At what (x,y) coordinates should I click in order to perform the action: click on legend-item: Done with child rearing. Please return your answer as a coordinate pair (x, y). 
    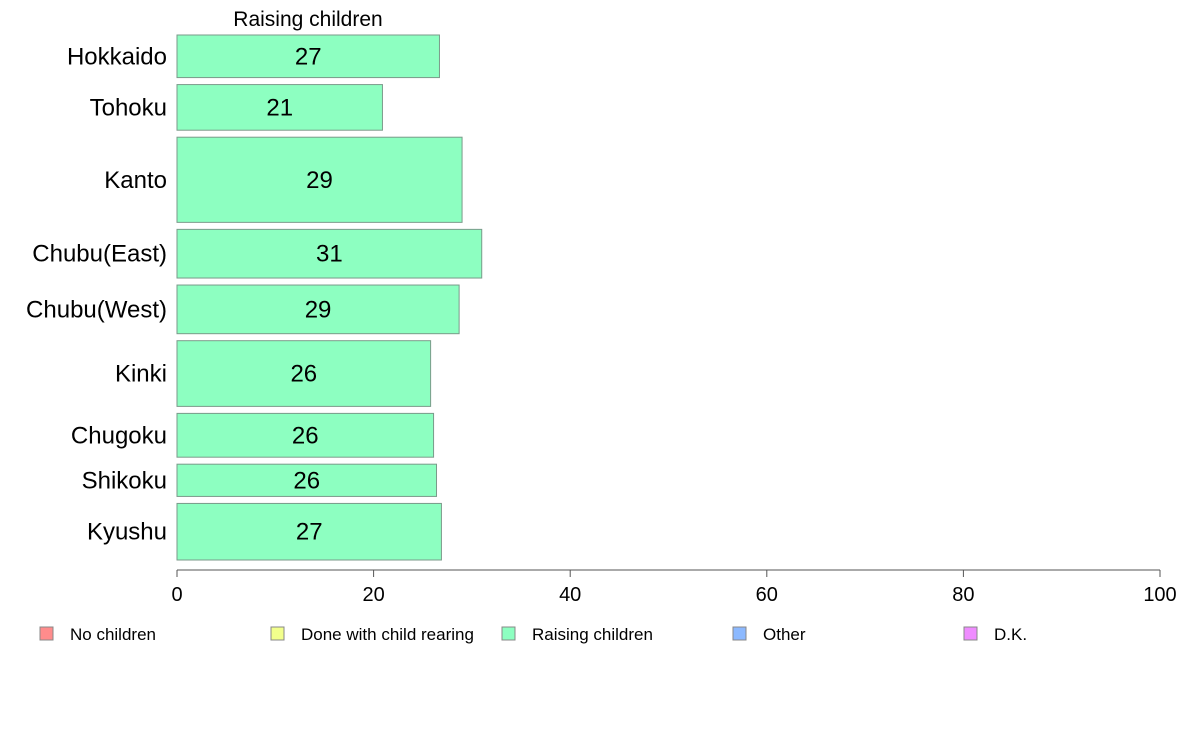
    Looking at the image, I should click on (372, 634).